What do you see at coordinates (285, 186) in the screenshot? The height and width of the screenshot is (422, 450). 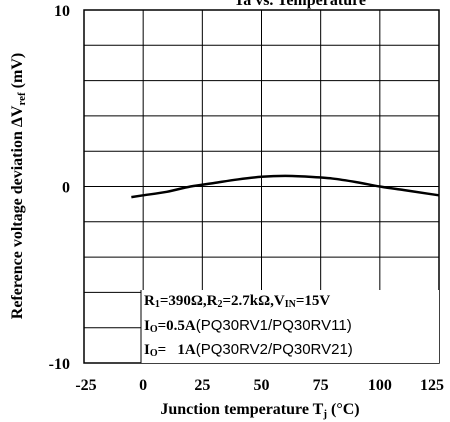 I see `series-line` at bounding box center [285, 186].